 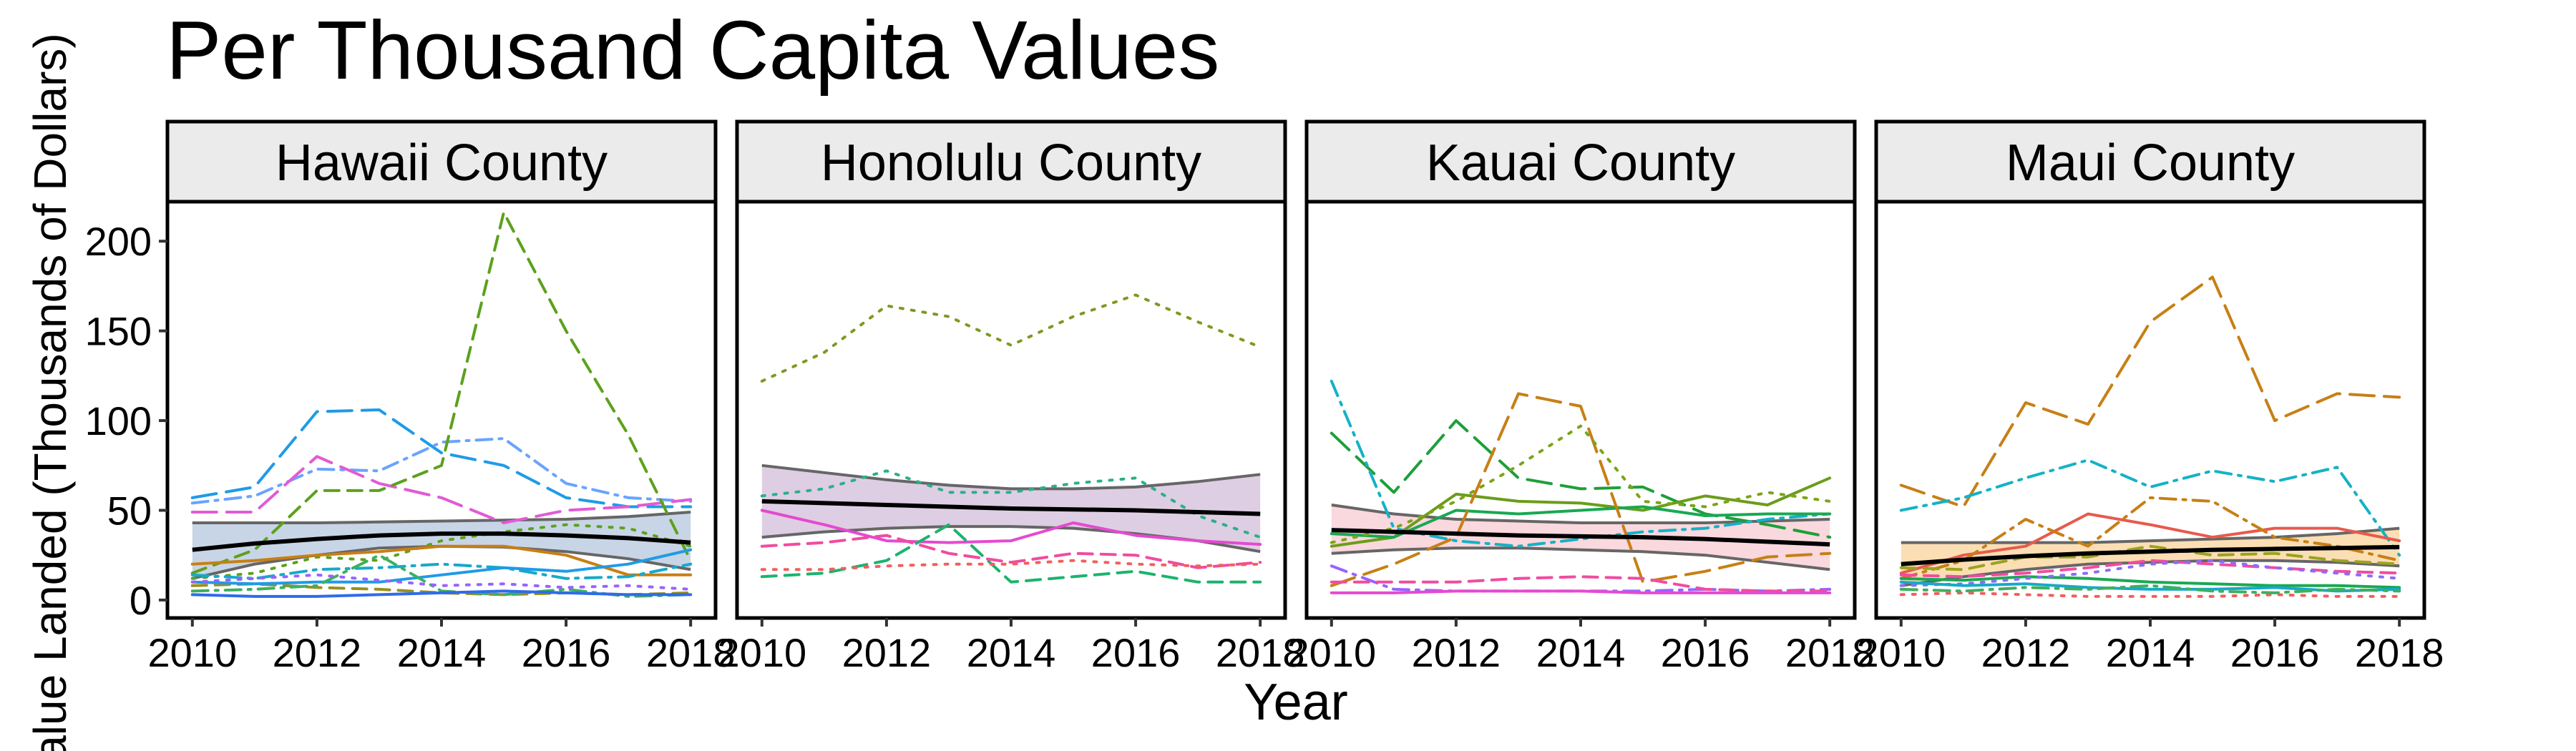 I want to click on facet-strip-label: Maui County, so click(x=2150, y=163).